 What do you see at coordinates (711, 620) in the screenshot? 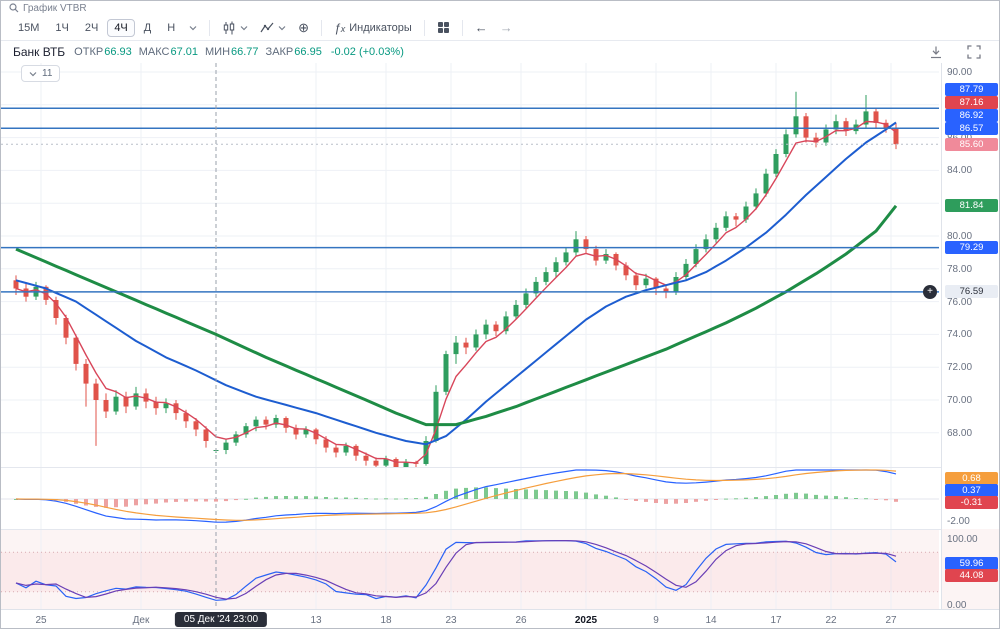
I see `time-label-14: 14` at bounding box center [711, 620].